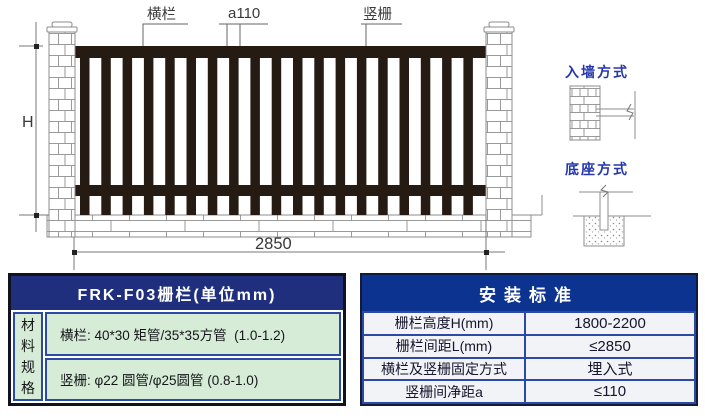  Describe the element at coordinates (610, 369) in the screenshot. I see `install-row-value: 埋入式` at that location.